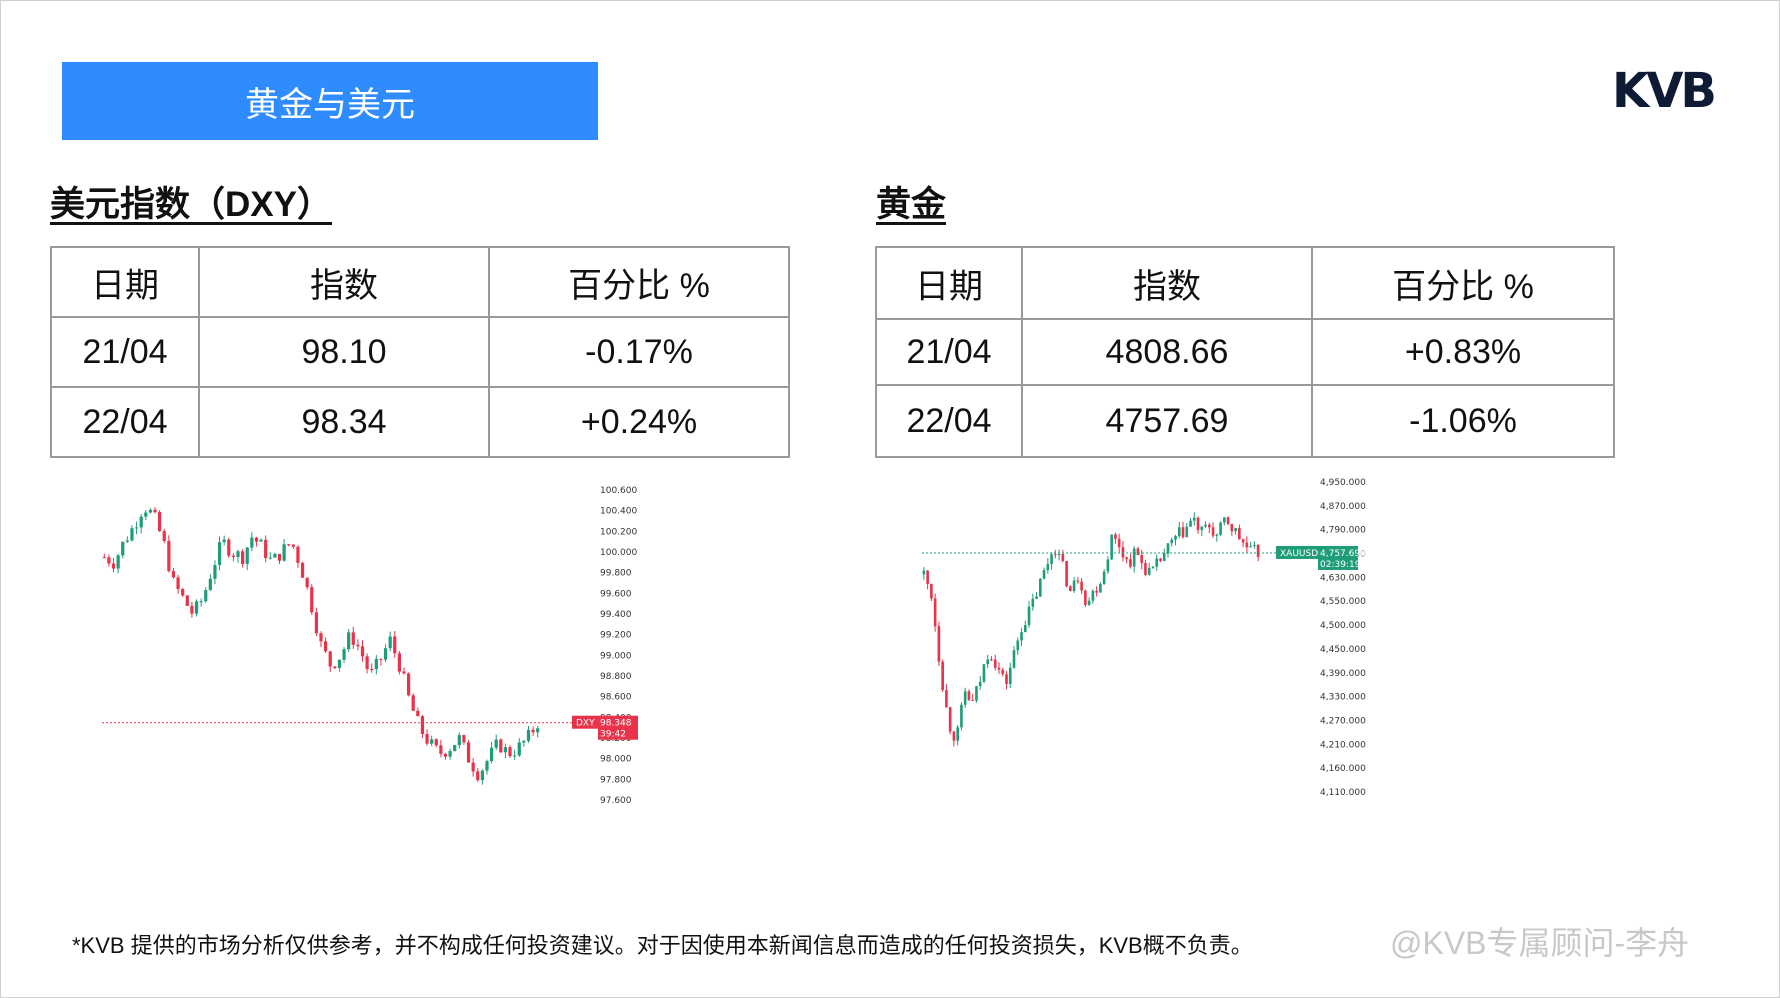 This screenshot has height=998, width=1780. I want to click on table-row: 22/04 4757.69 -1.06%, so click(1245, 421).